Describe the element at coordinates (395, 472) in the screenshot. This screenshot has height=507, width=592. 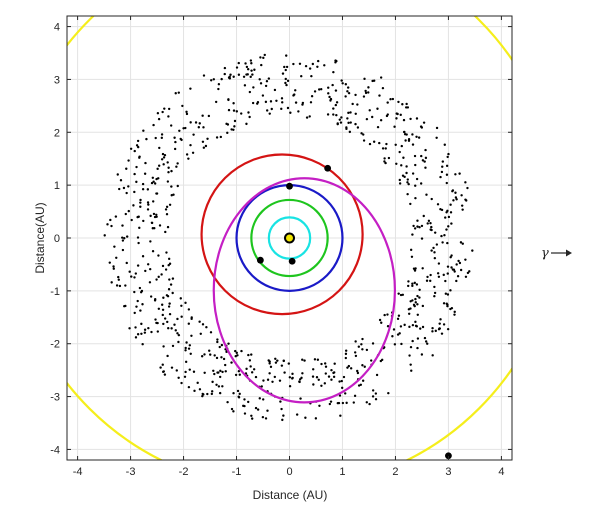
I see `x-tick-label: 2` at that location.